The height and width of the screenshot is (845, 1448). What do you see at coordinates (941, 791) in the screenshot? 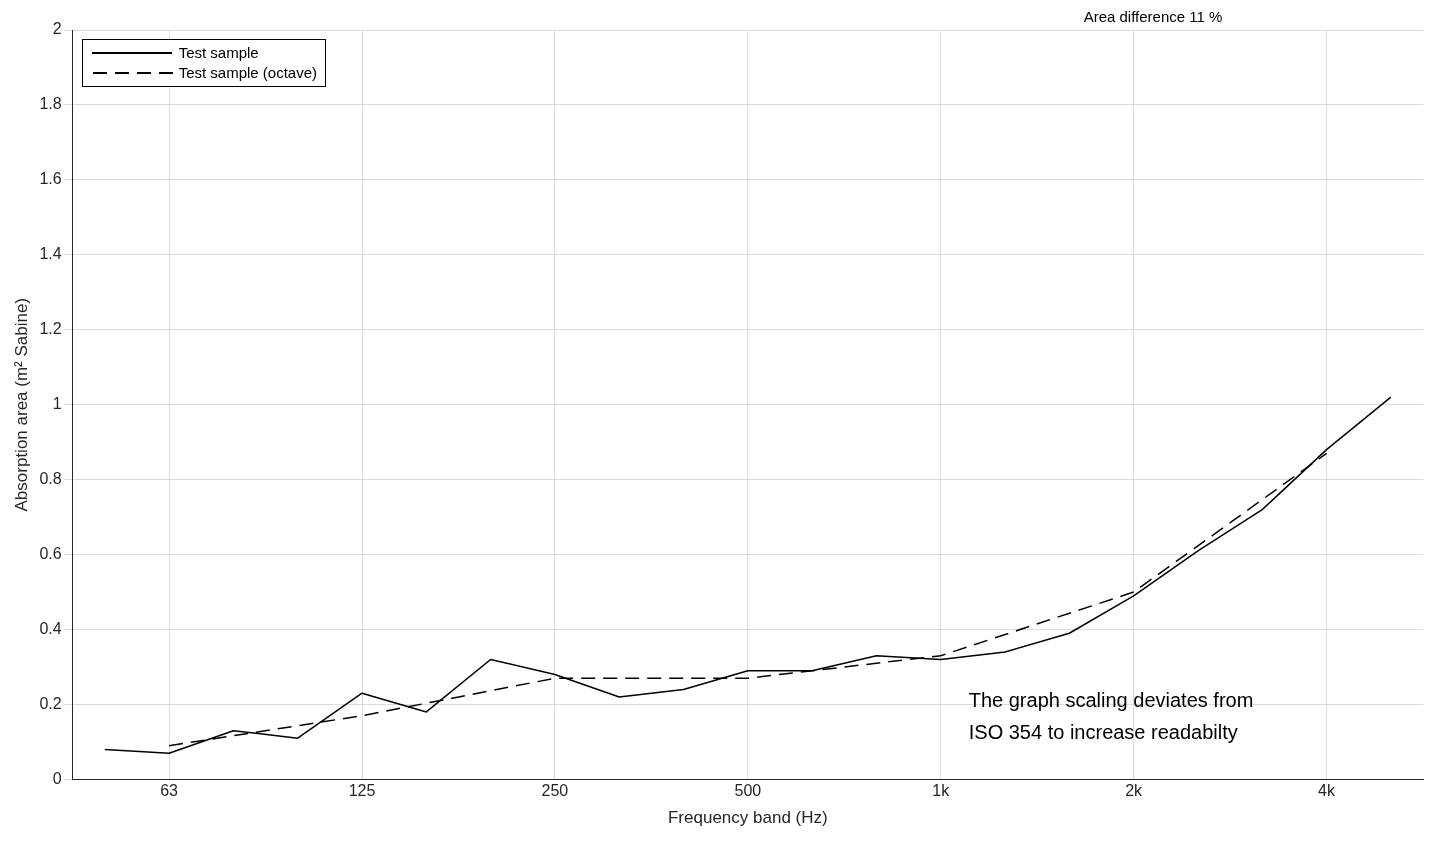
I see `x-tick-label: 1k` at bounding box center [941, 791].